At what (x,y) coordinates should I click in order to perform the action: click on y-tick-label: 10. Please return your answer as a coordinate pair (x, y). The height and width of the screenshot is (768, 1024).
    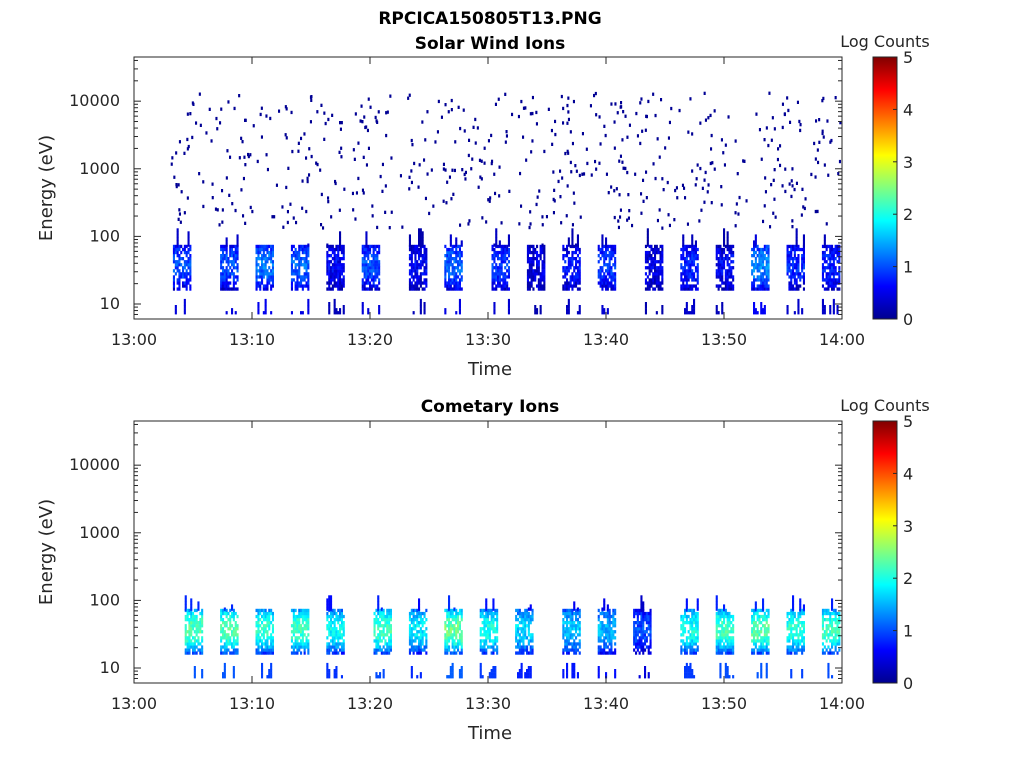
    Looking at the image, I should click on (110, 303).